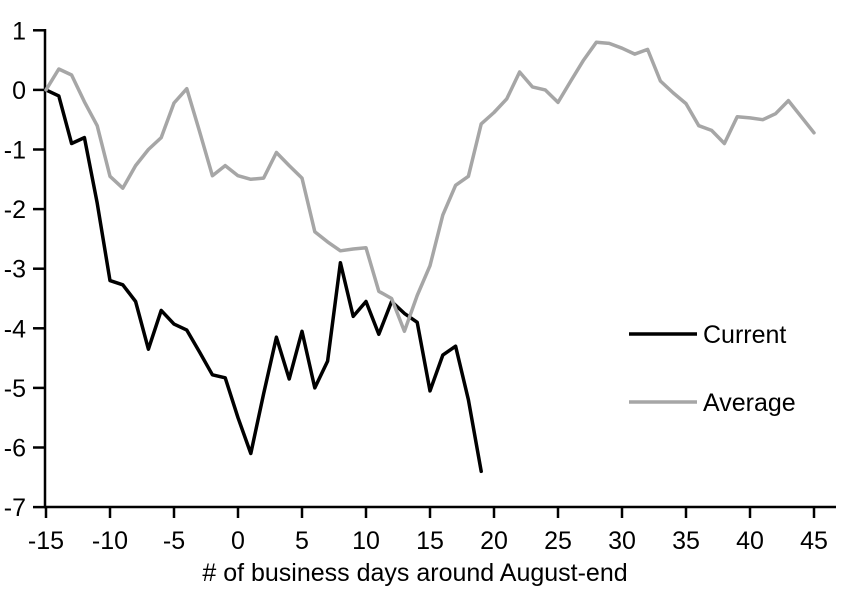 This screenshot has height=594, width=852. I want to click on y-tick-label: -7, so click(15, 508).